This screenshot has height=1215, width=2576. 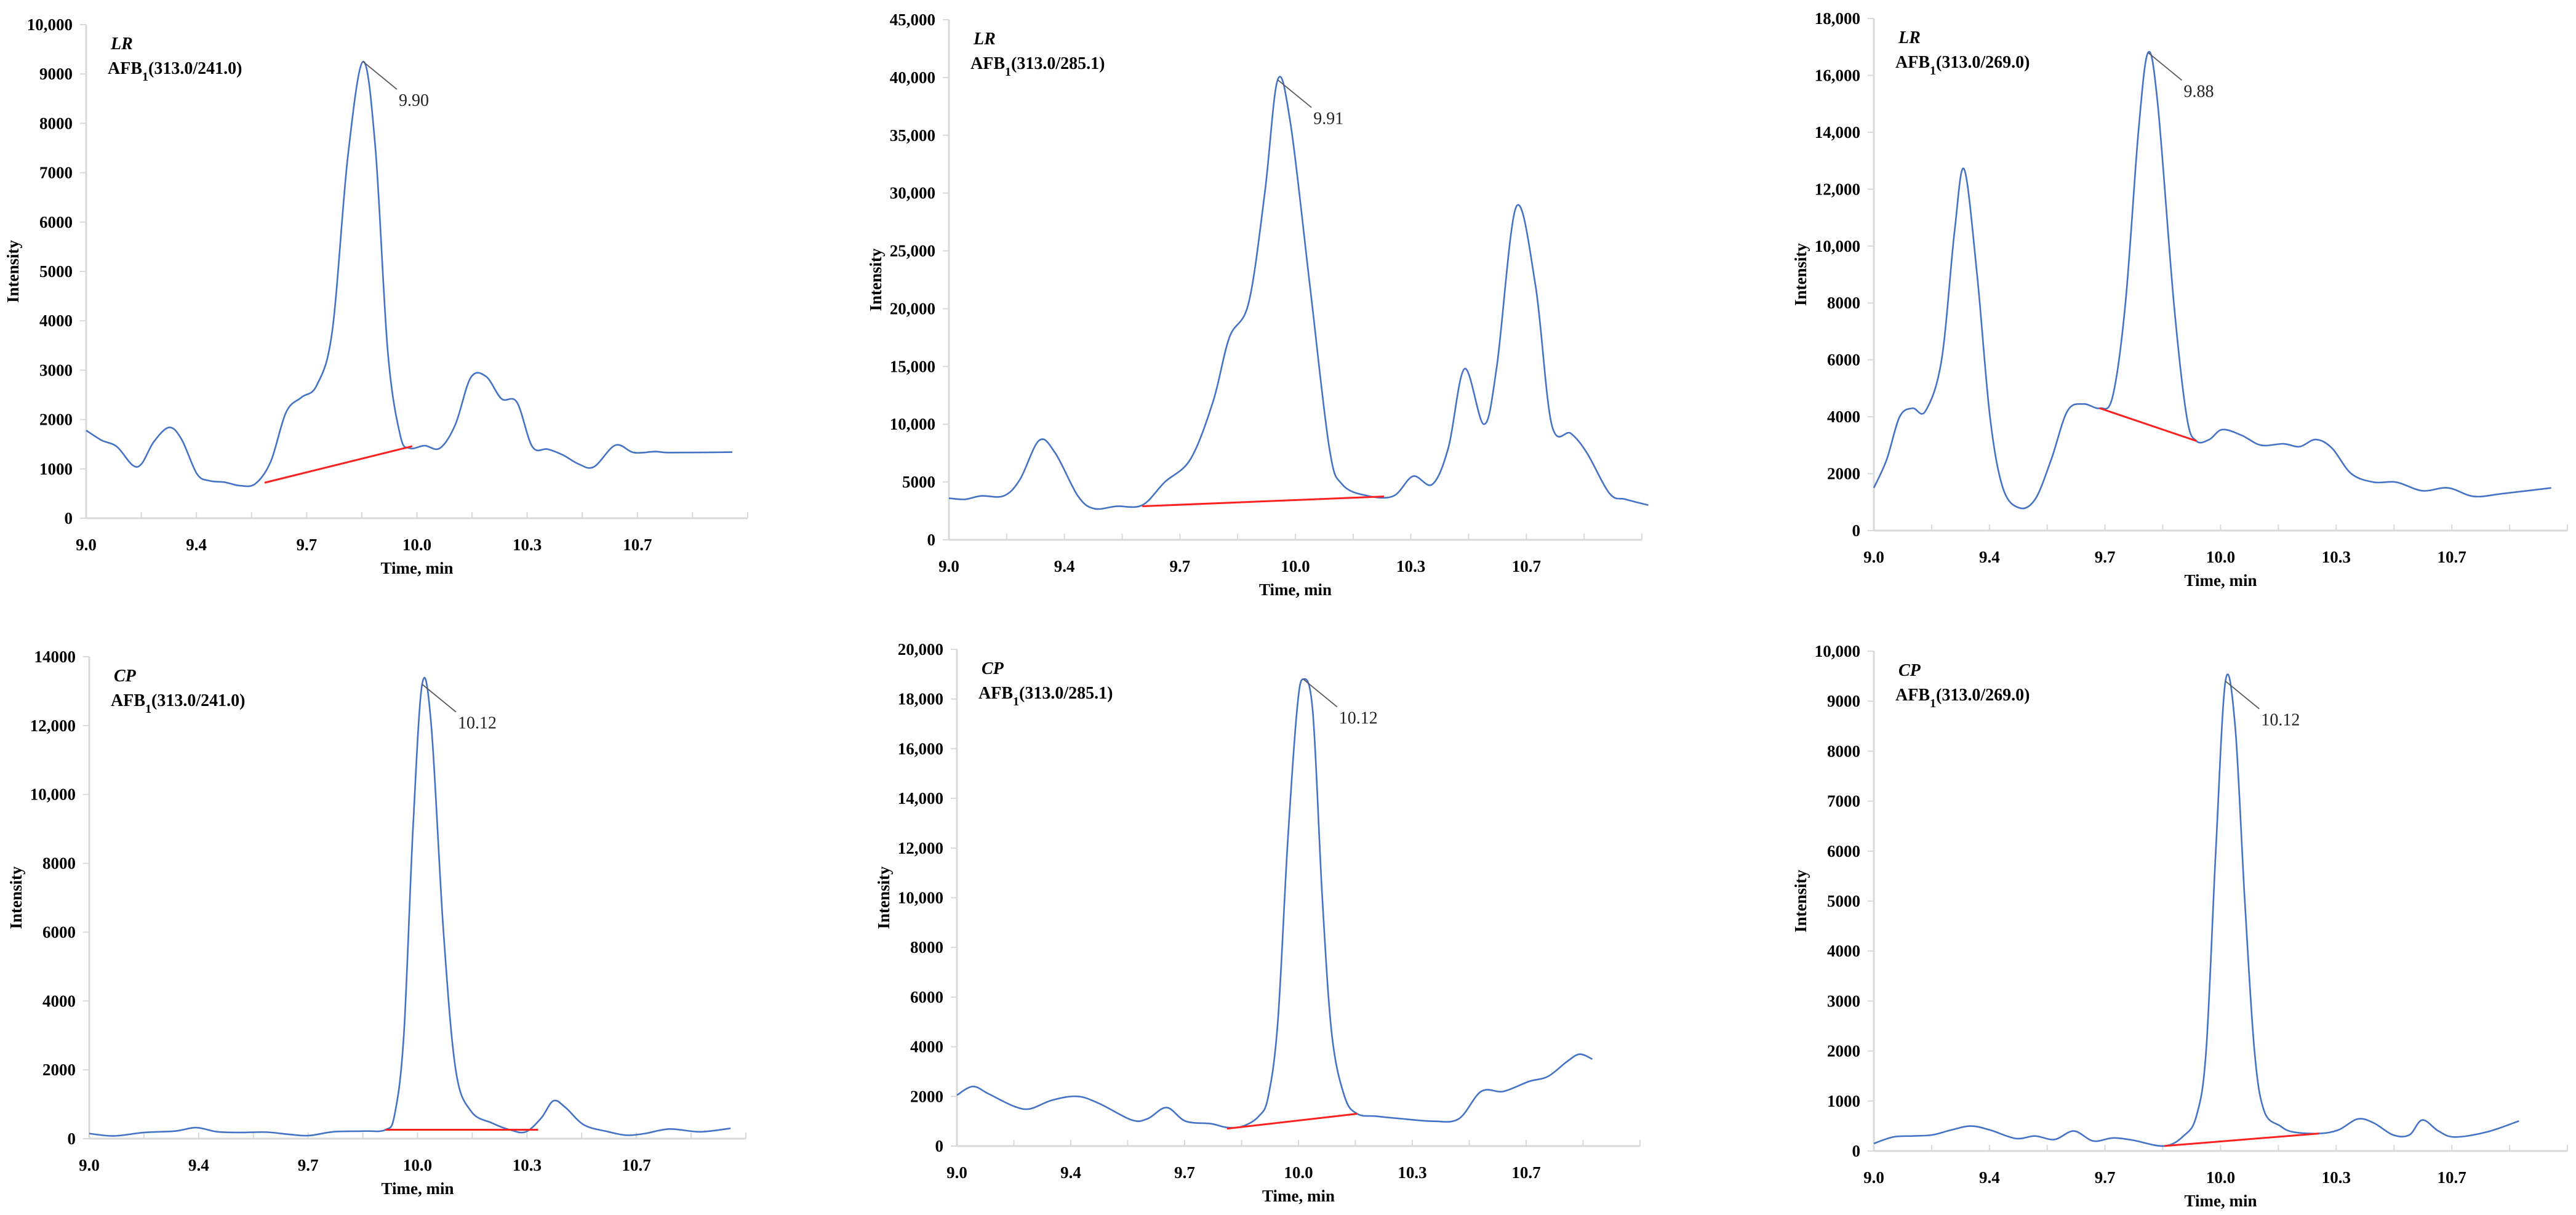 What do you see at coordinates (920, 748) in the screenshot?
I see `y-tick-label: 16,000` at bounding box center [920, 748].